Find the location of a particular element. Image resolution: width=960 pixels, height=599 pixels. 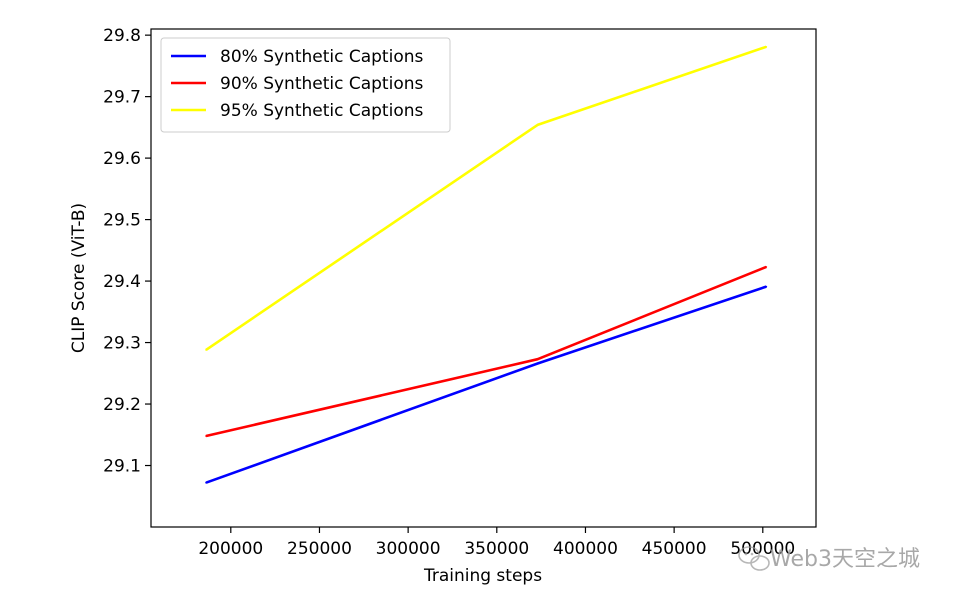

x-tick-label: 200000 is located at coordinates (230, 549).